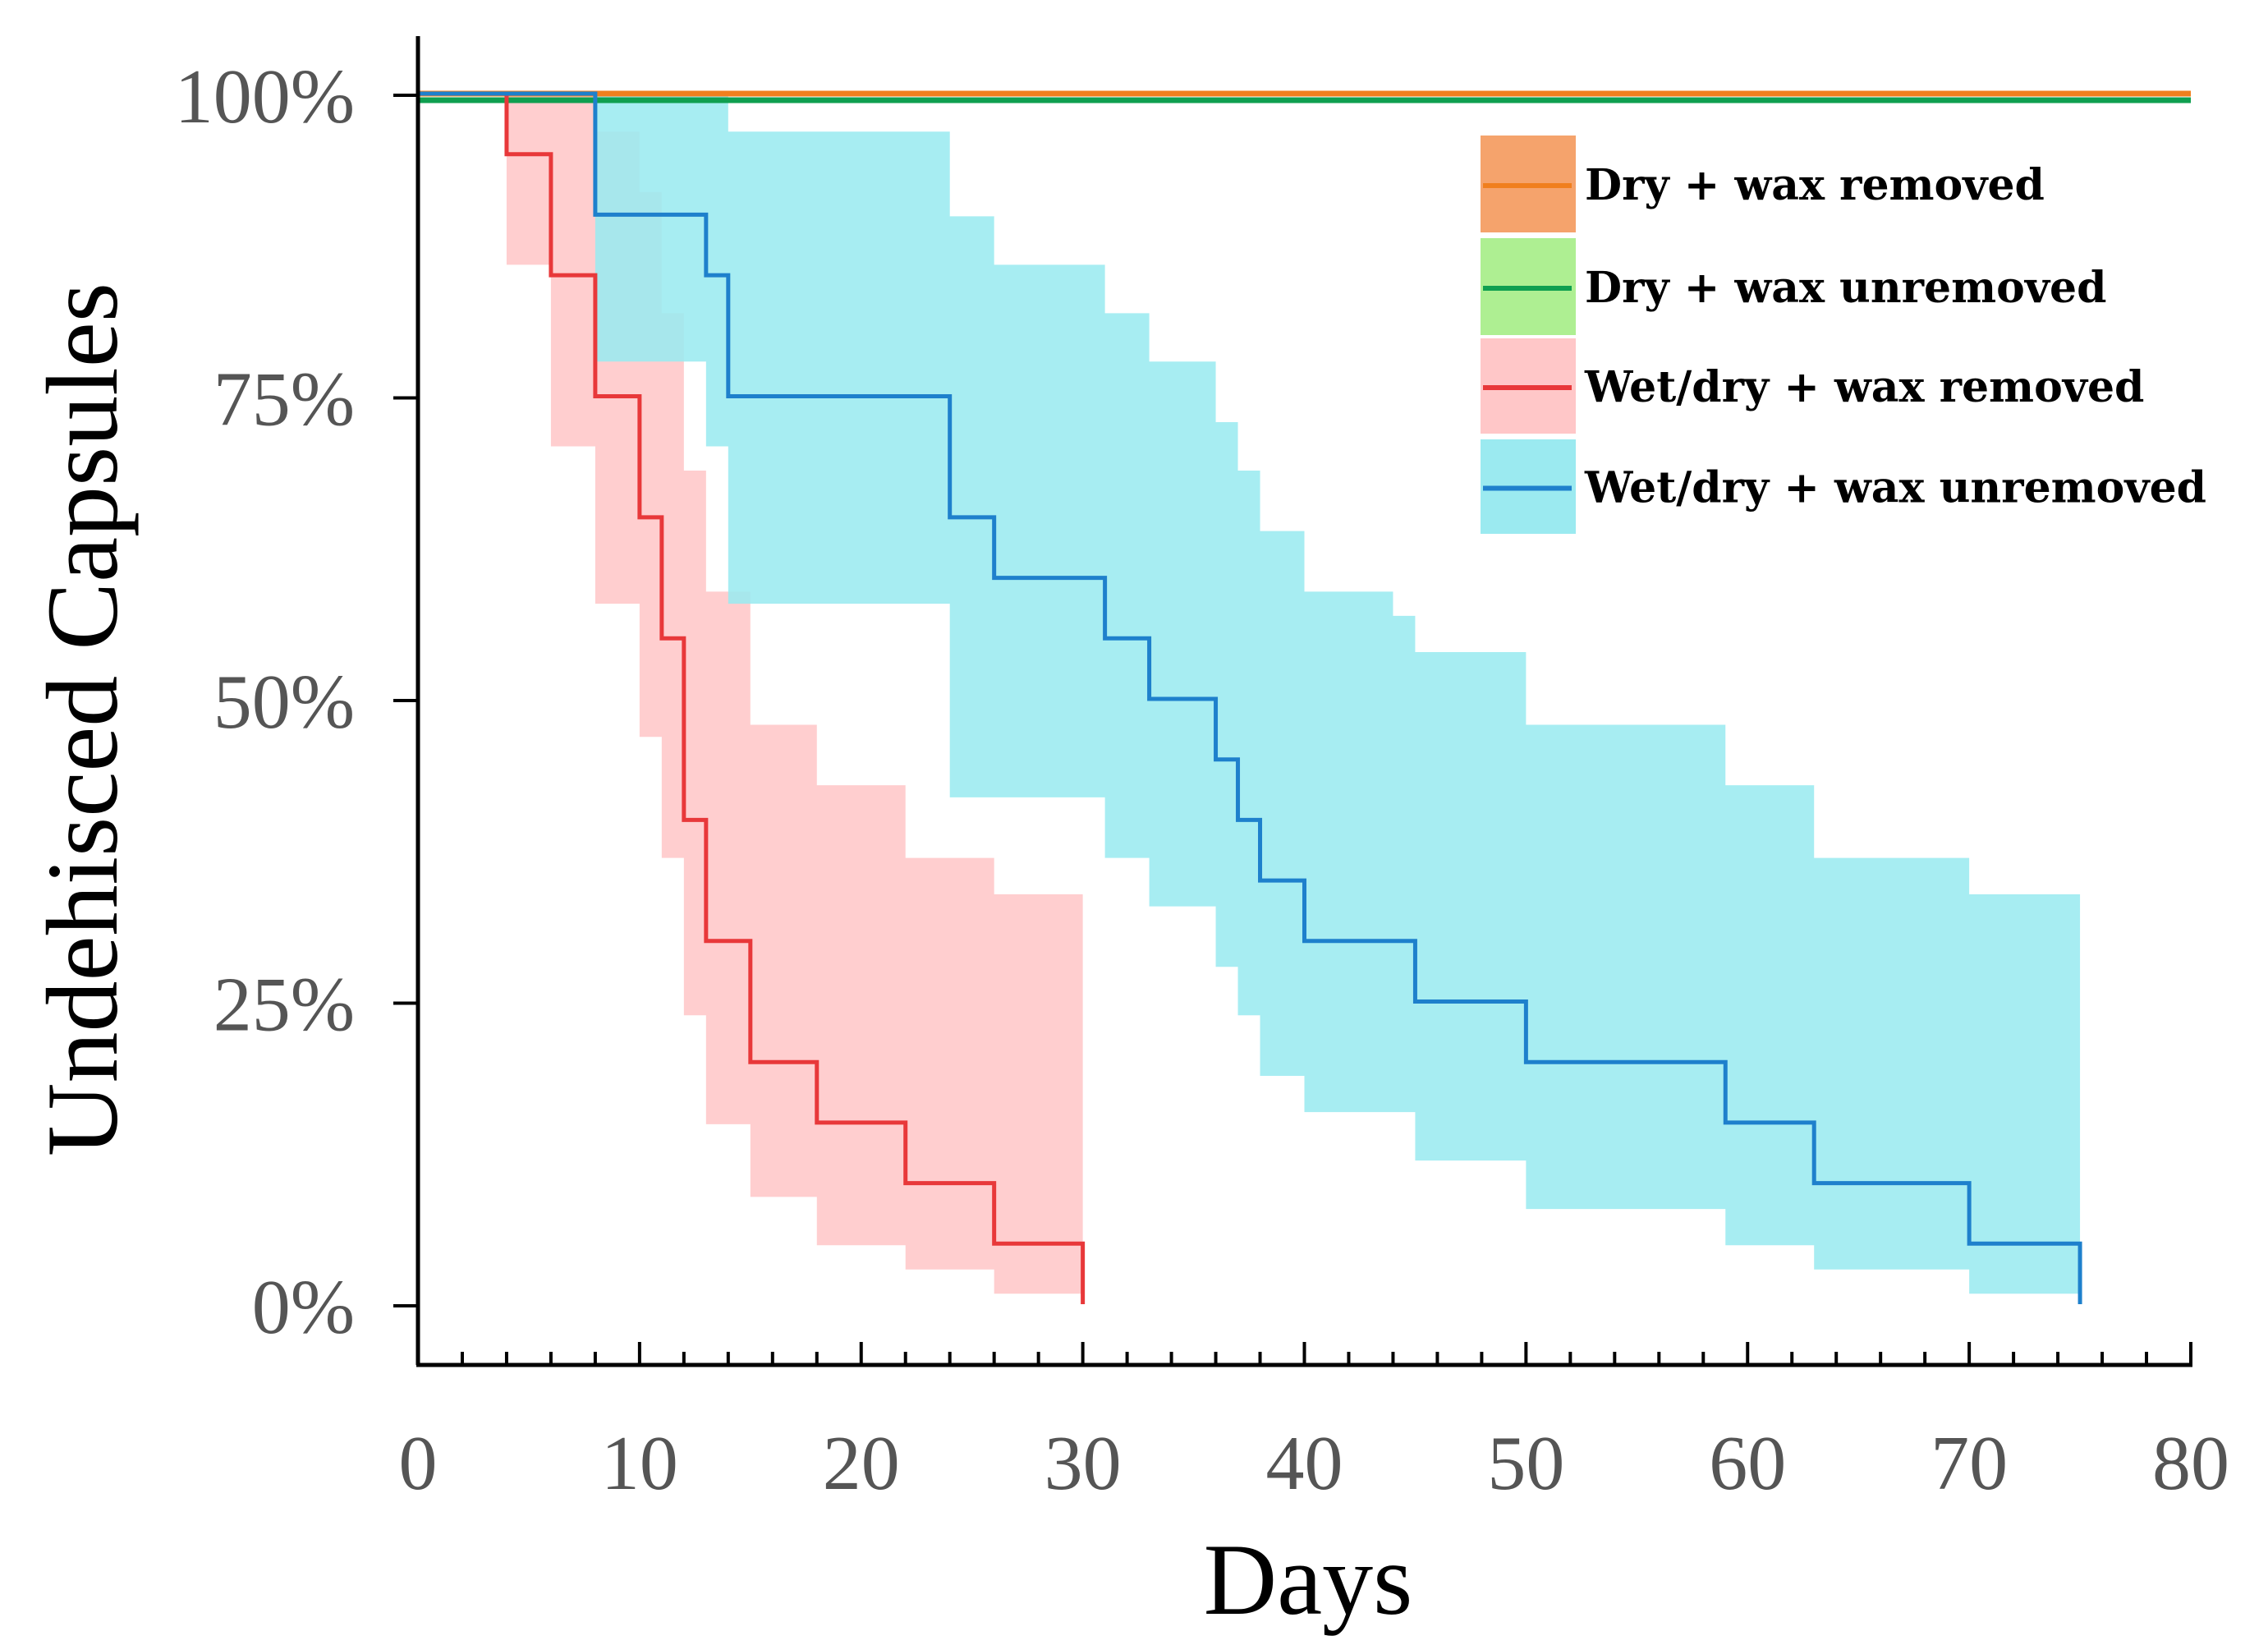 The height and width of the screenshot is (1645, 2268). Describe the element at coordinates (1970, 1463) in the screenshot. I see `x-tick-label: 70` at that location.